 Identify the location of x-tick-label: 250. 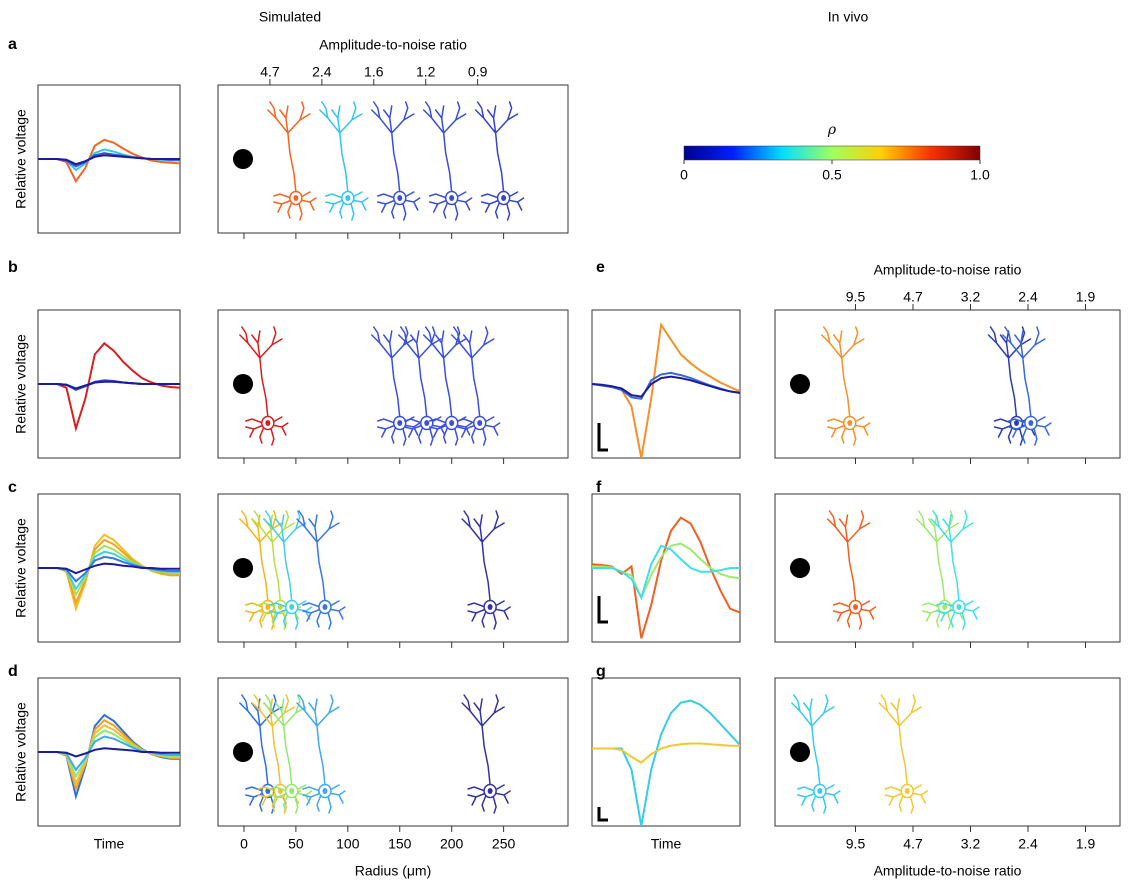
(504, 844).